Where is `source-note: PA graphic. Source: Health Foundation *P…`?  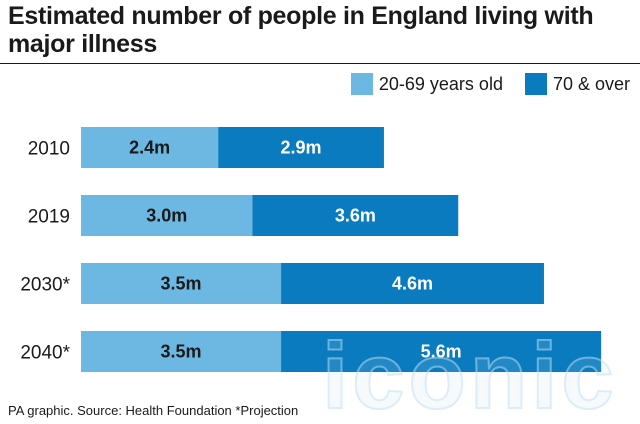
source-note: PA graphic. Source: Health Foundation *P… is located at coordinates (153, 410).